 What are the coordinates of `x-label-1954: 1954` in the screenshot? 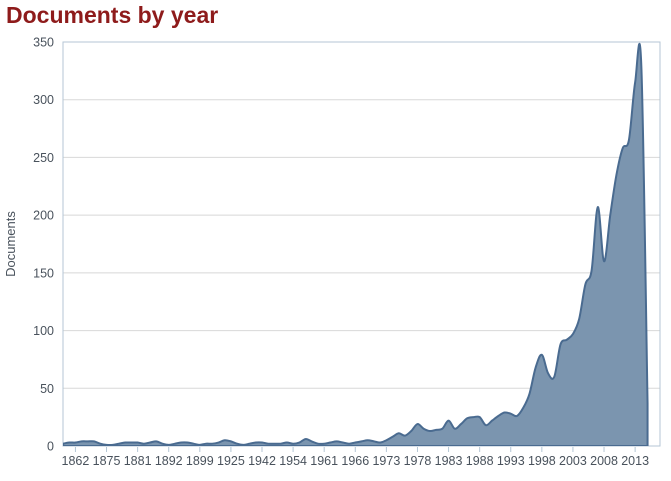 It's located at (293, 461).